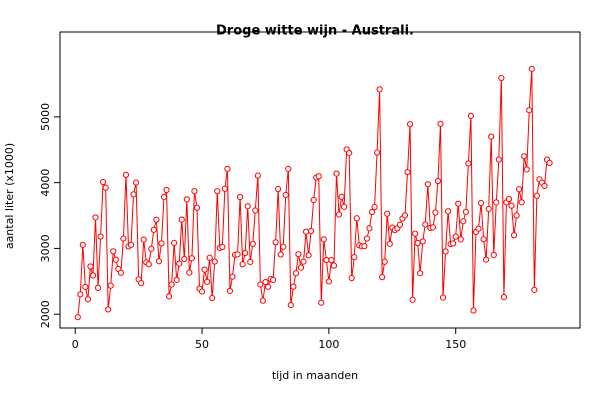 The height and width of the screenshot is (400, 599). Describe the element at coordinates (45, 314) in the screenshot. I see `y-tick-label: 2000` at that location.